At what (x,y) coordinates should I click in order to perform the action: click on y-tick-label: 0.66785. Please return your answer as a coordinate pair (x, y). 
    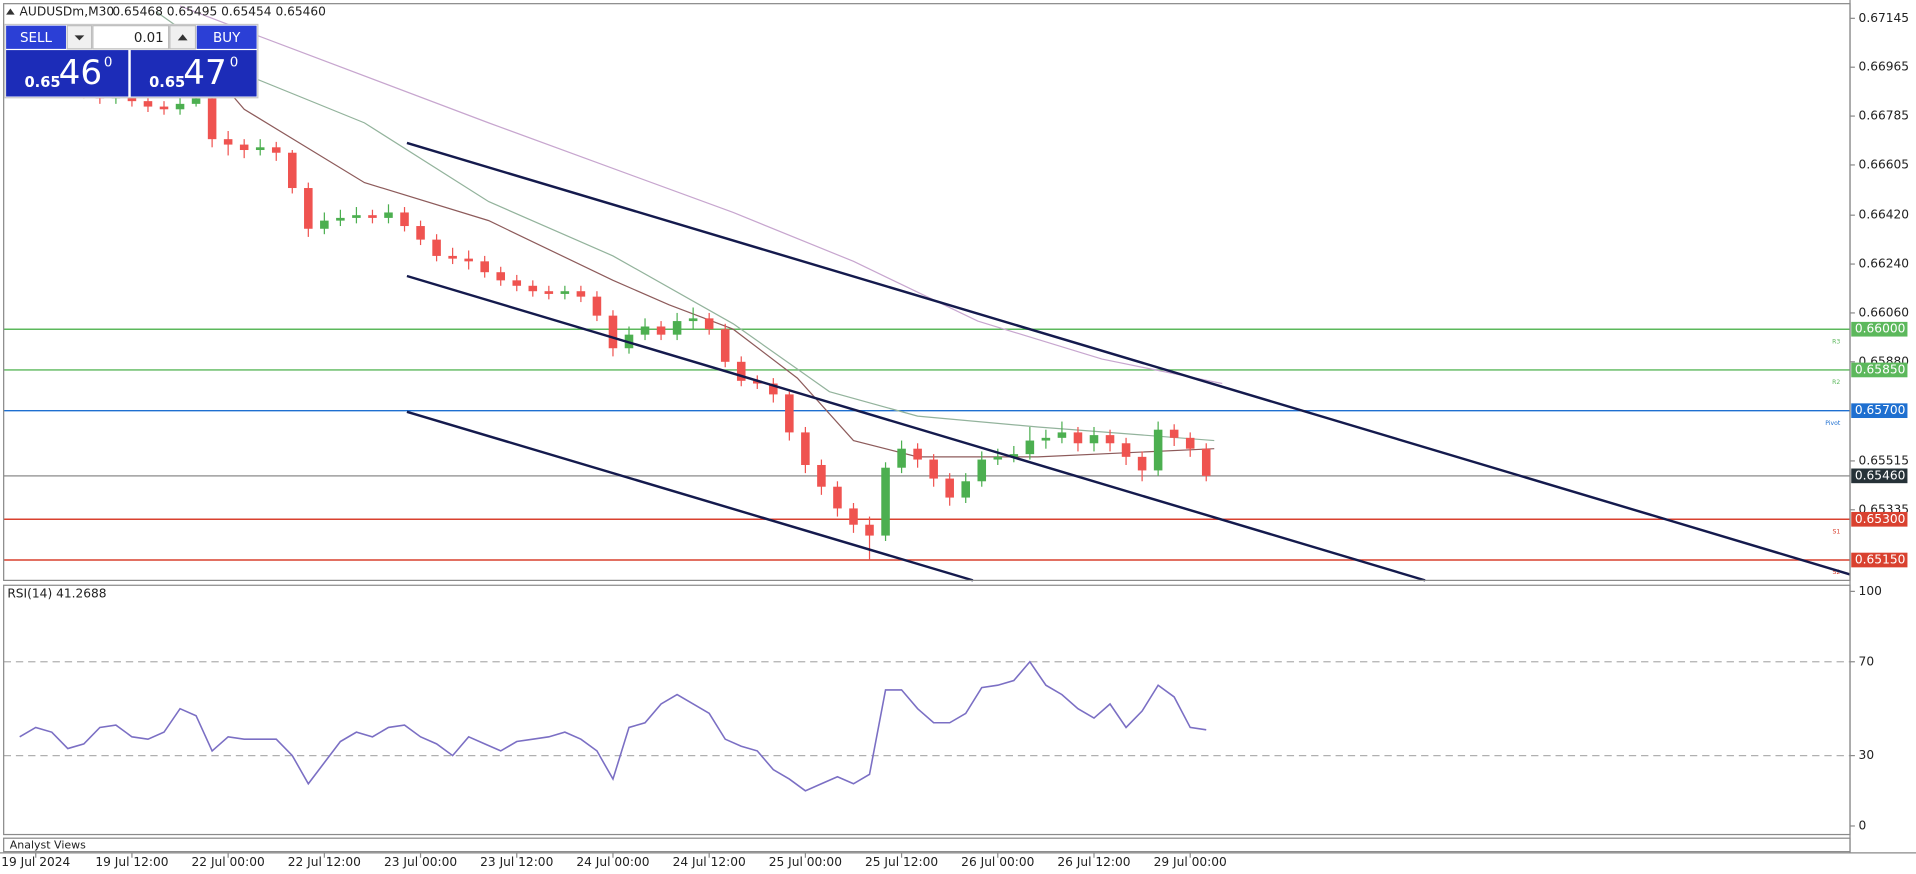
    Looking at the image, I should click on (1884, 116).